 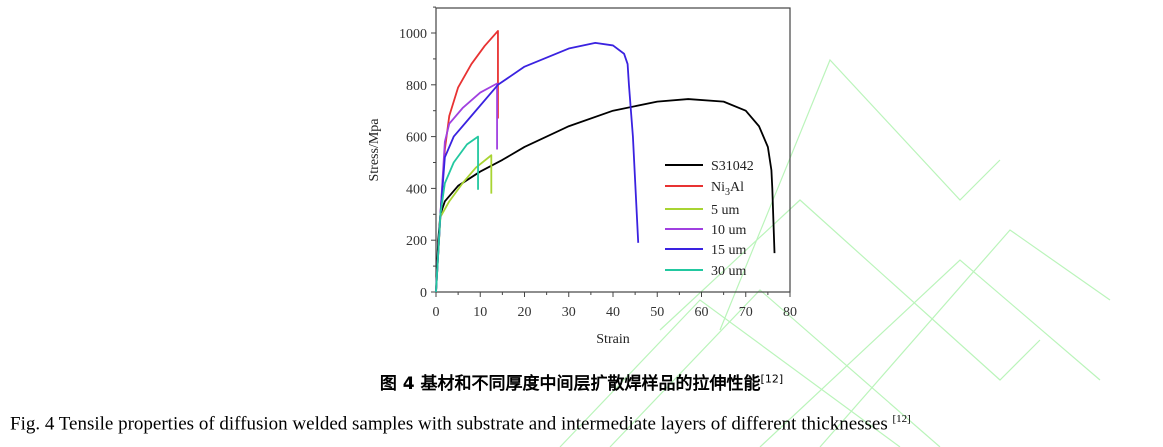 What do you see at coordinates (416, 241) in the screenshot?
I see `y-tick-label: 200` at bounding box center [416, 241].